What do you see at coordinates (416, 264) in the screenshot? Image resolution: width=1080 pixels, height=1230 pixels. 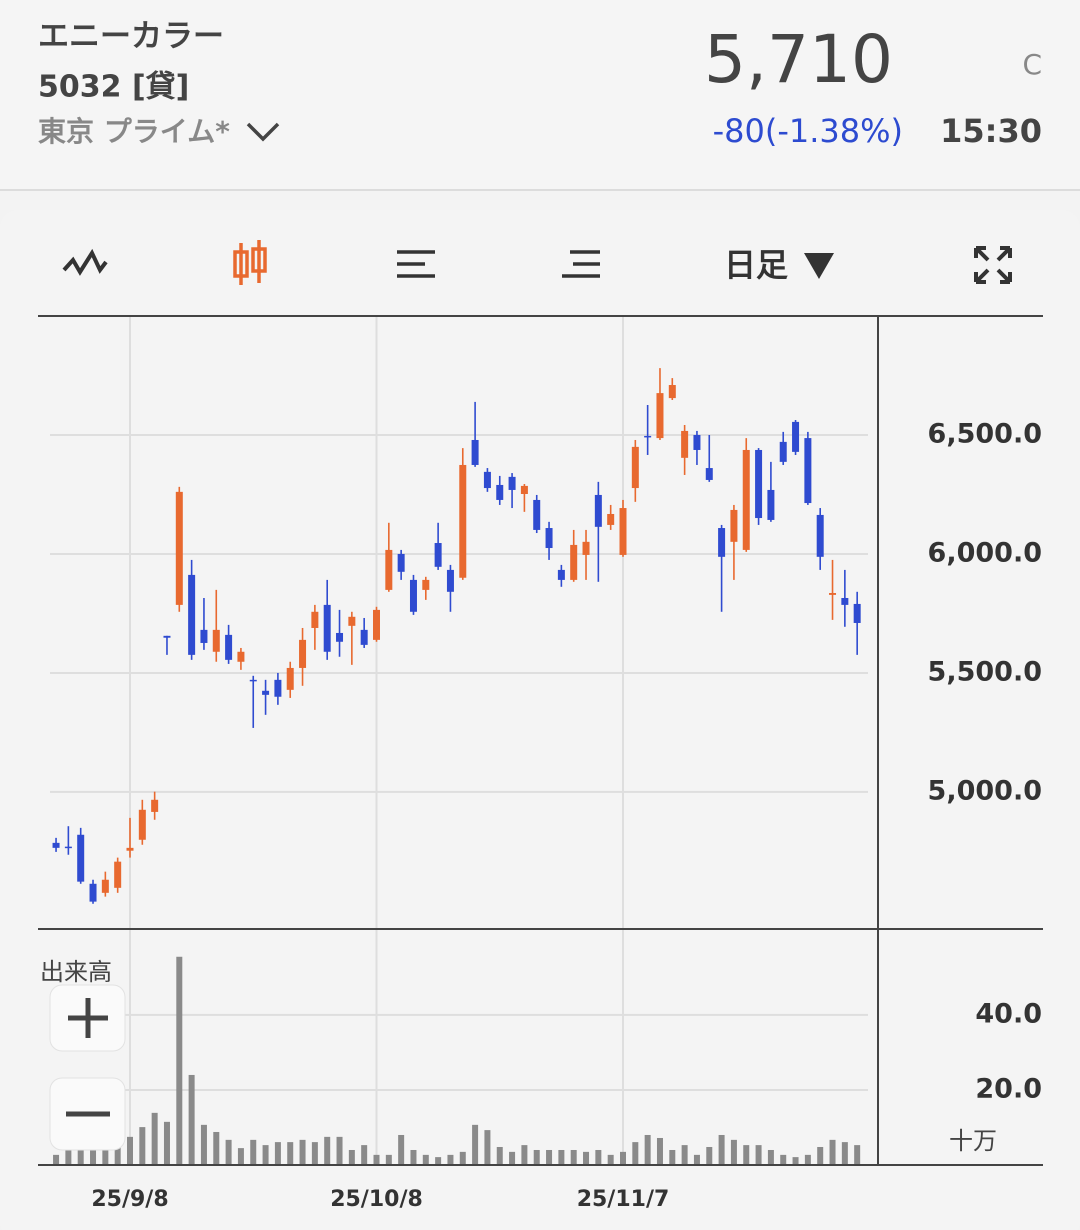 I see `bars-icon` at bounding box center [416, 264].